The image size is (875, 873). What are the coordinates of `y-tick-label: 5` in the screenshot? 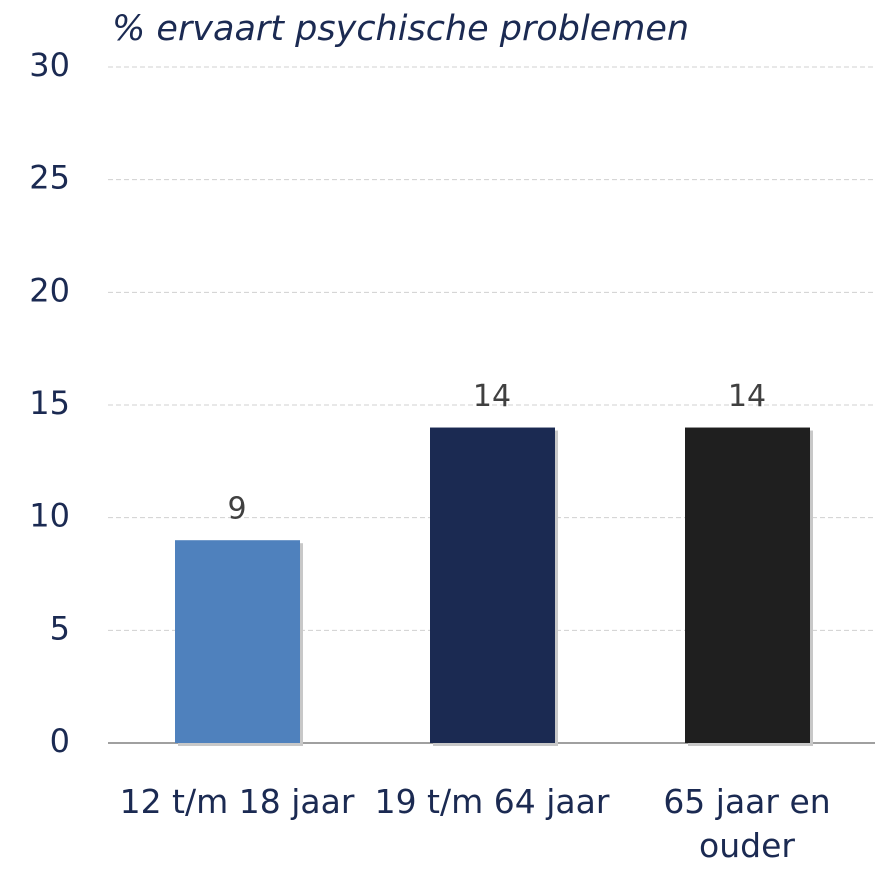 It's located at (60, 628).